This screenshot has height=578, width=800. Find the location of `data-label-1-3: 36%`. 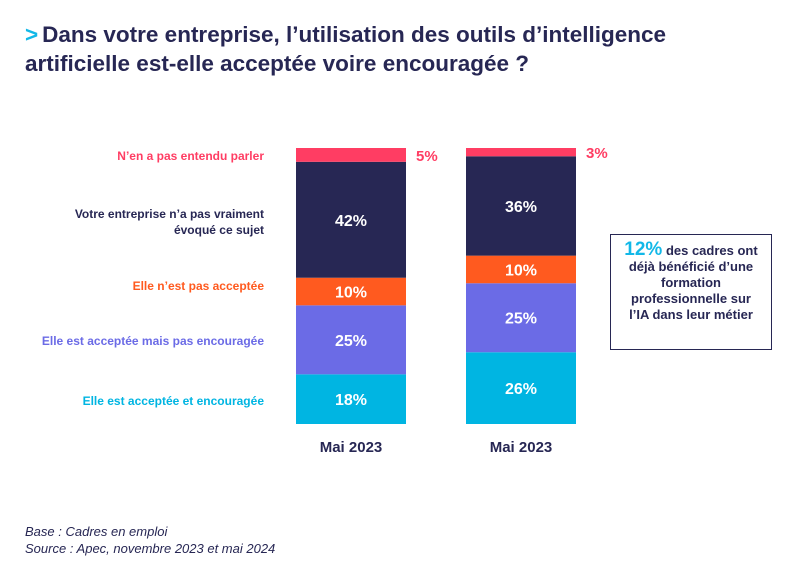

data-label-1-3: 36% is located at coordinates (521, 207).